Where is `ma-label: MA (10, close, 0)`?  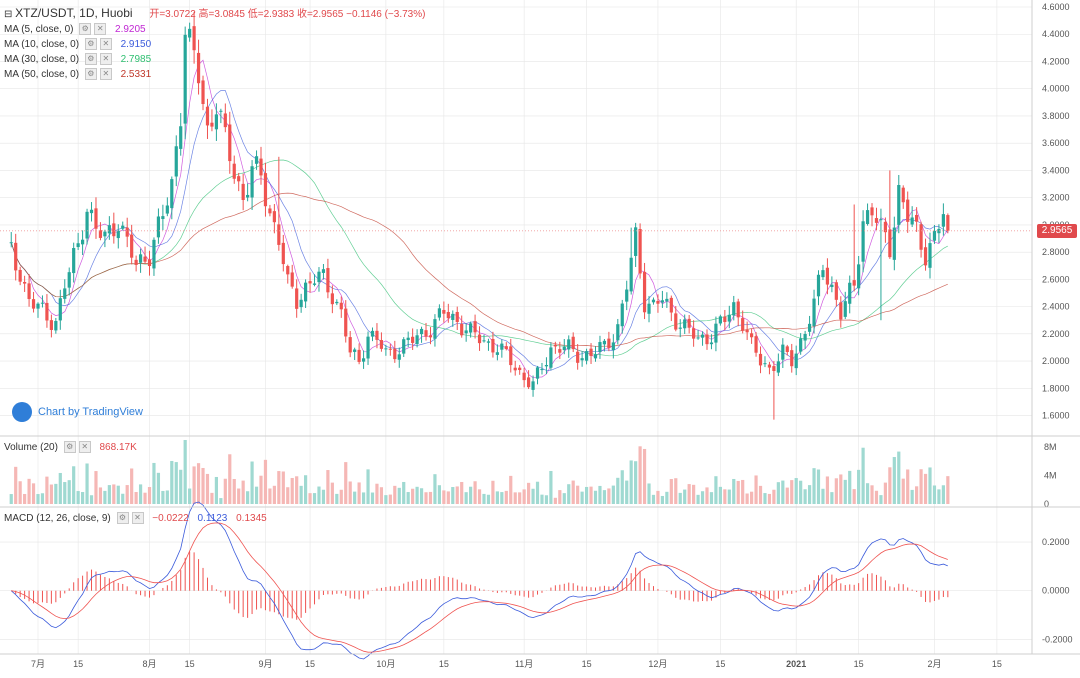 ma-label: MA (10, close, 0) is located at coordinates (42, 44).